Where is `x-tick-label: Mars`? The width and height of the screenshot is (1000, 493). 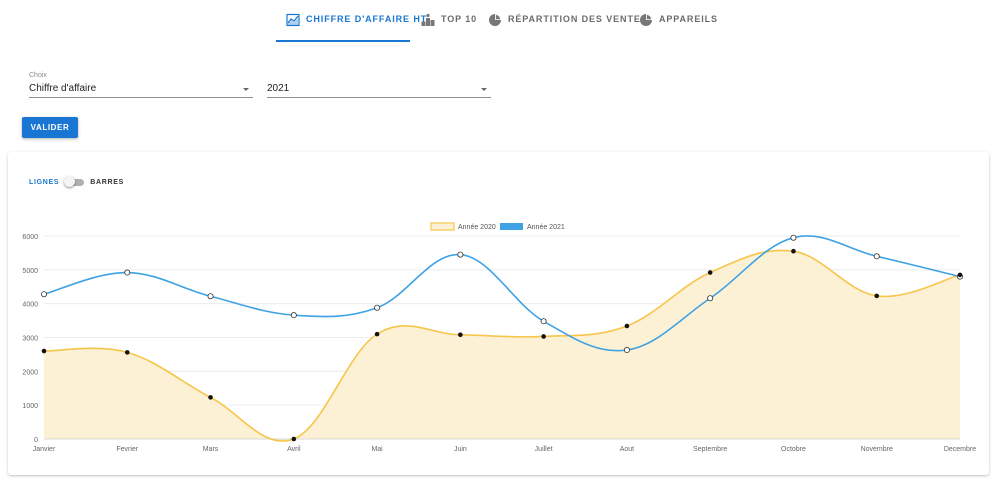
x-tick-label: Mars is located at coordinates (211, 449).